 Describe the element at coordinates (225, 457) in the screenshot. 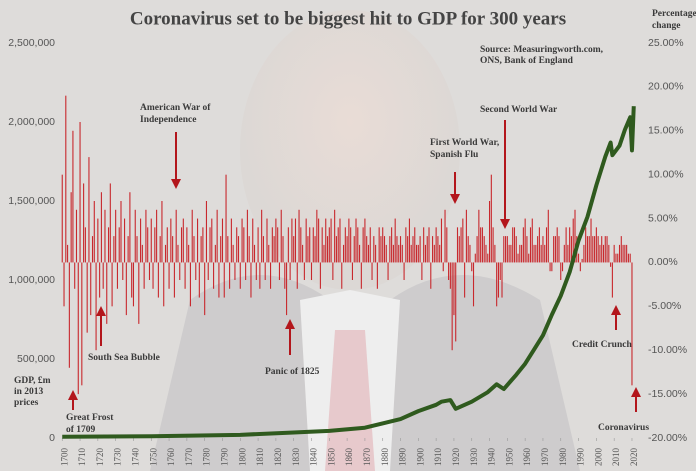

I see `x-tick-label: 1790` at that location.